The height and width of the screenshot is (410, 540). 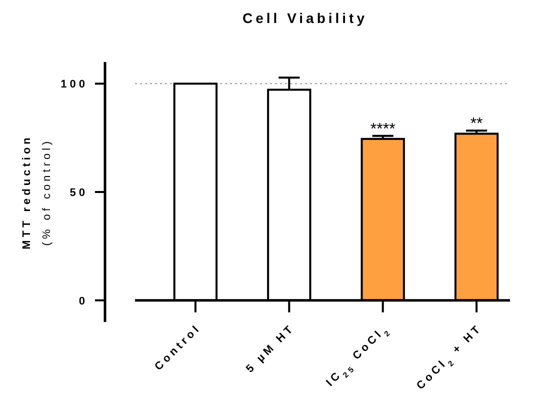 What do you see at coordinates (476, 124) in the screenshot?
I see `annotation: **` at bounding box center [476, 124].